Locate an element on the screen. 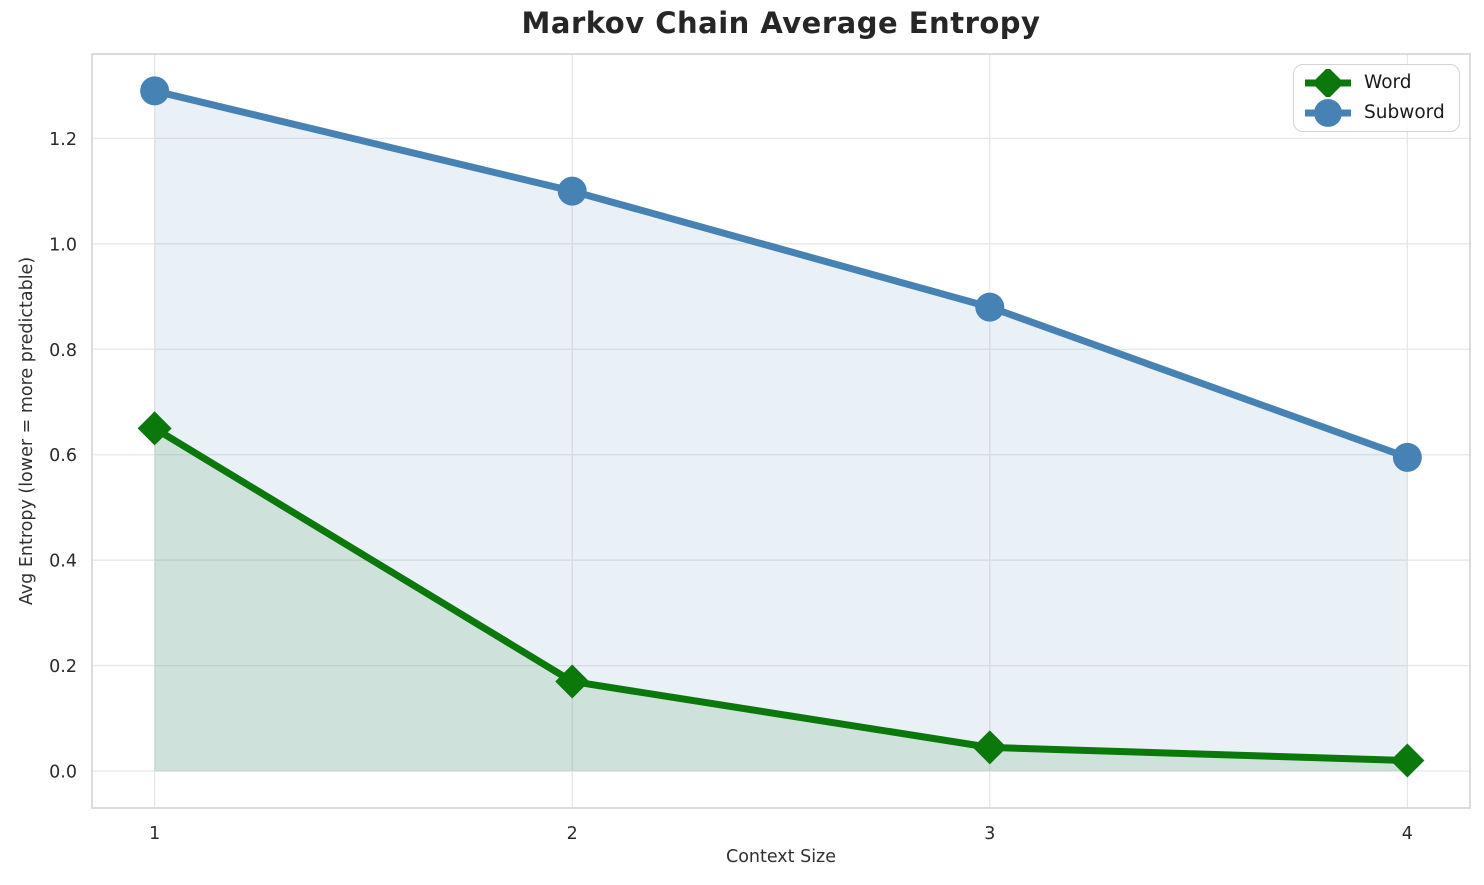 This screenshot has width=1484, height=885. legend: Word Subword is located at coordinates (1376, 98).